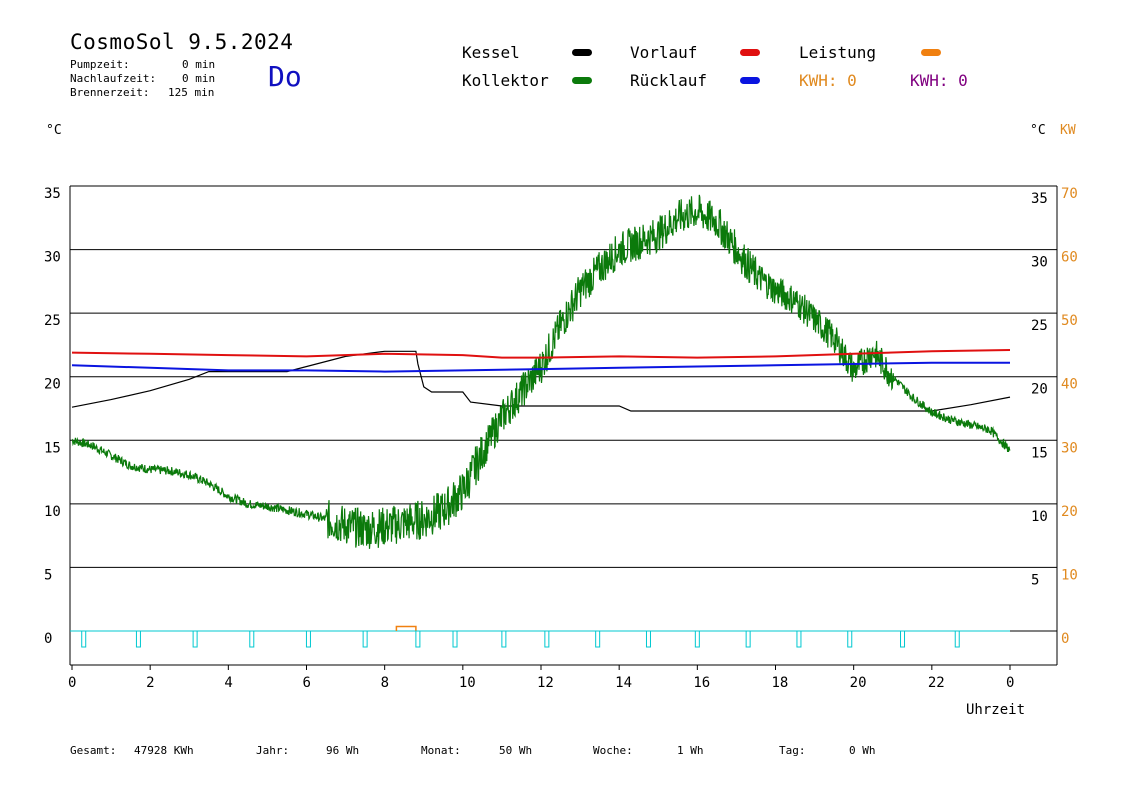 The image size is (1148, 812). What do you see at coordinates (1069, 448) in the screenshot?
I see `y-right-kw-tick-label: 30` at bounding box center [1069, 448].